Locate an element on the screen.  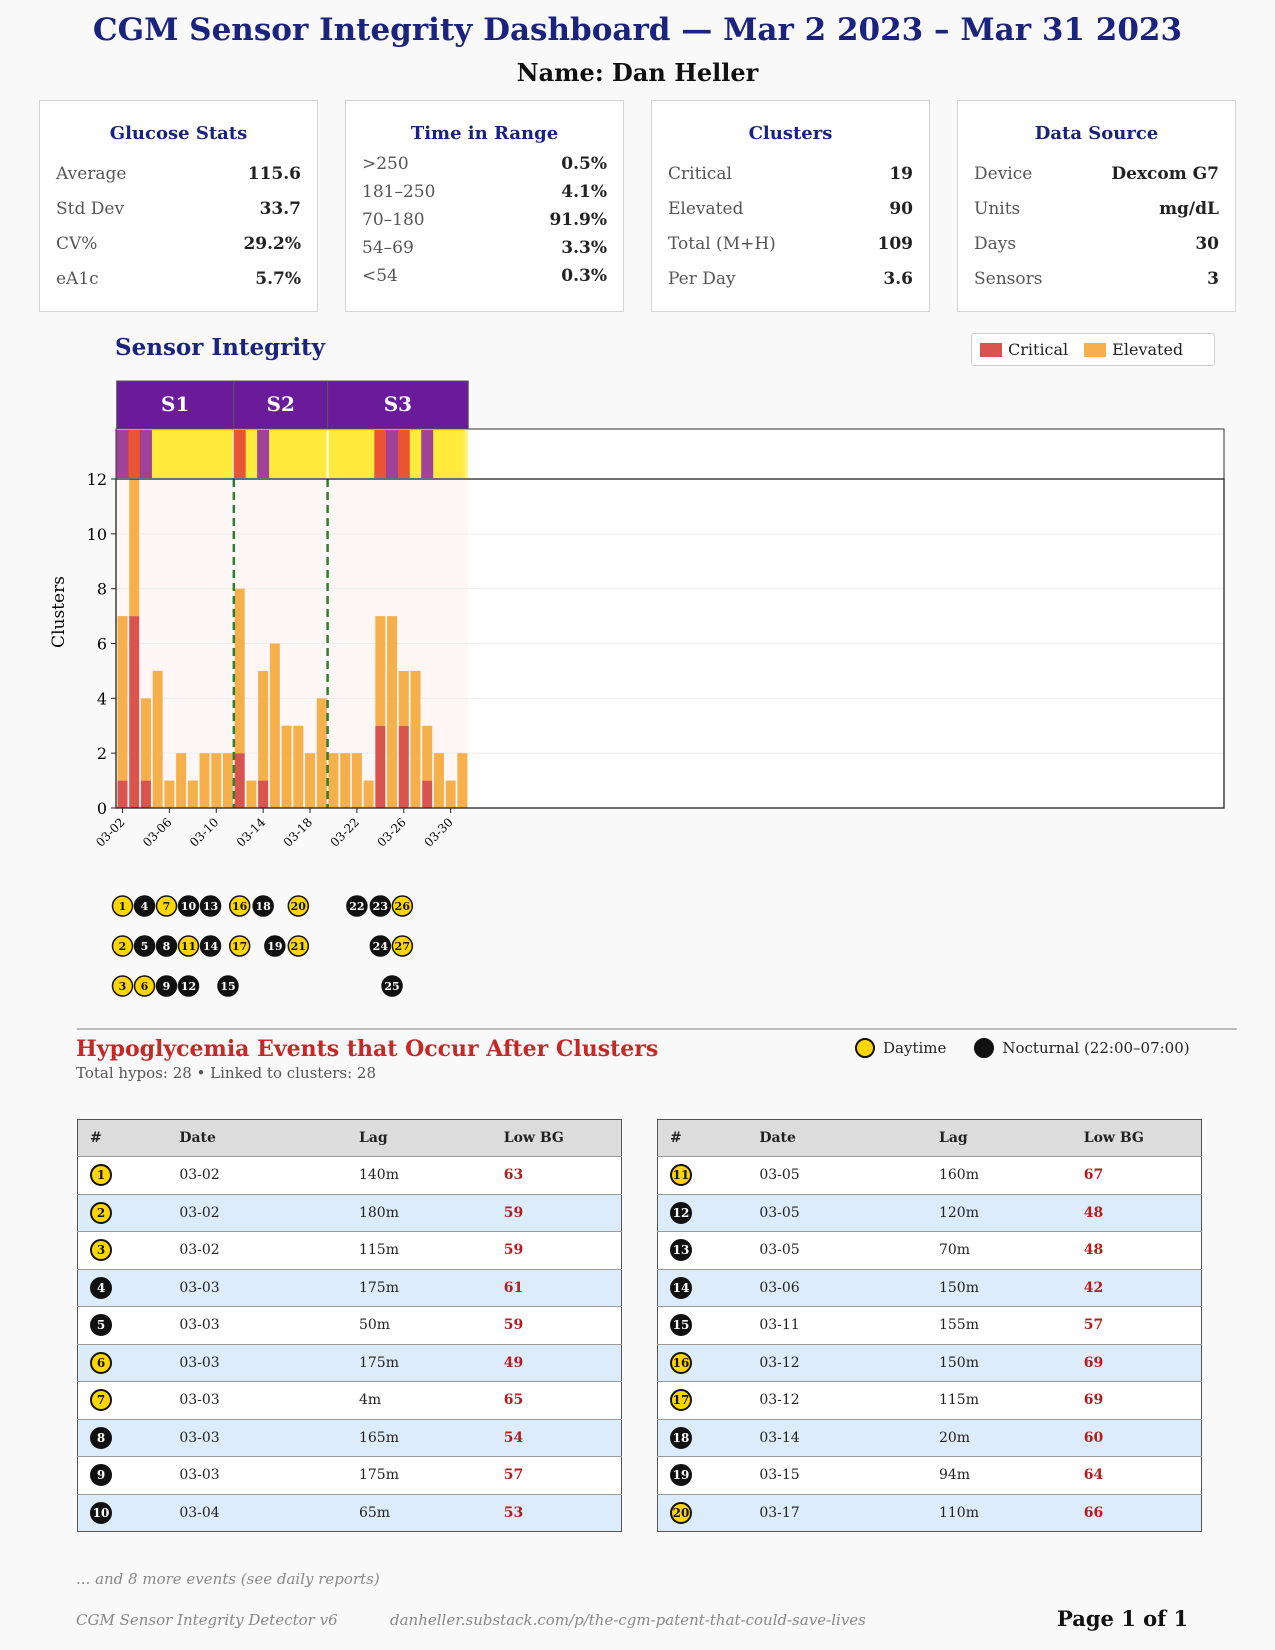
hypo-marker-11: 11 is located at coordinates (188, 946).